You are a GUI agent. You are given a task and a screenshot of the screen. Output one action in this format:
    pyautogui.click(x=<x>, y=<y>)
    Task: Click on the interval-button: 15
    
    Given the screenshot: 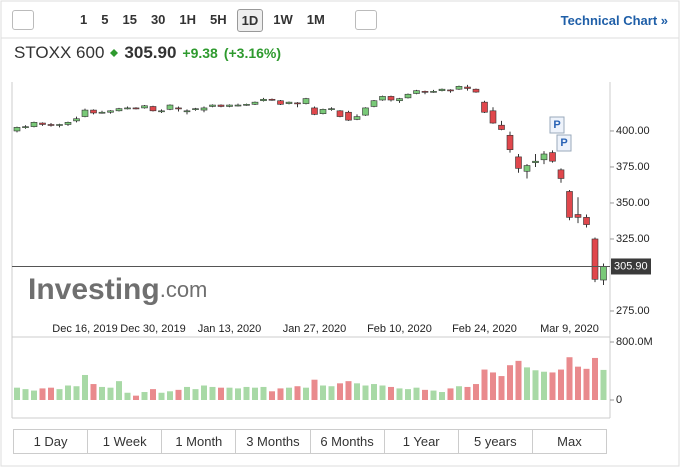 What is the action you would take?
    pyautogui.click(x=129, y=19)
    